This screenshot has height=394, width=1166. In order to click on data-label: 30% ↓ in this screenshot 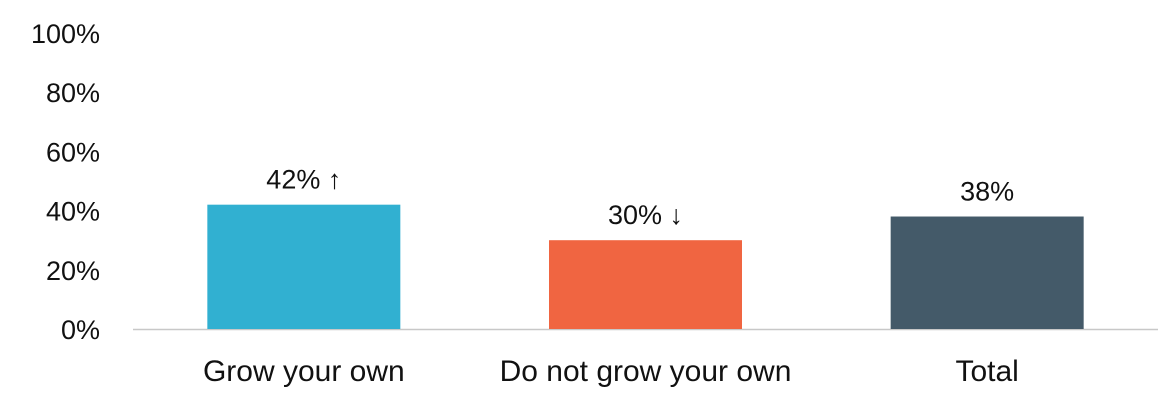, I will do `click(645, 215)`.